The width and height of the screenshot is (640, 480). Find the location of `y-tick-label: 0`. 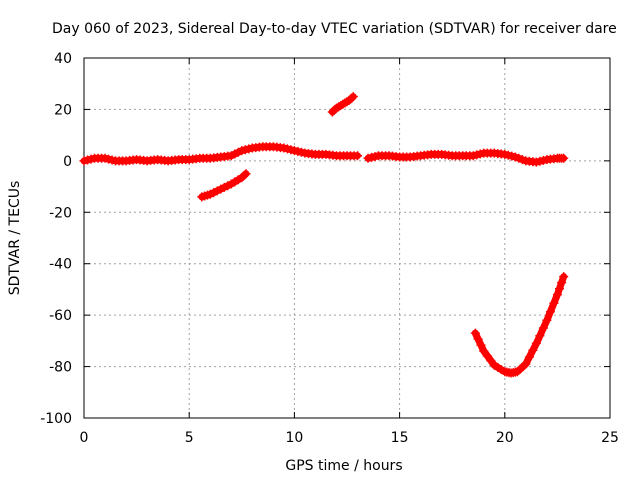

y-tick-label: 0 is located at coordinates (67, 162).